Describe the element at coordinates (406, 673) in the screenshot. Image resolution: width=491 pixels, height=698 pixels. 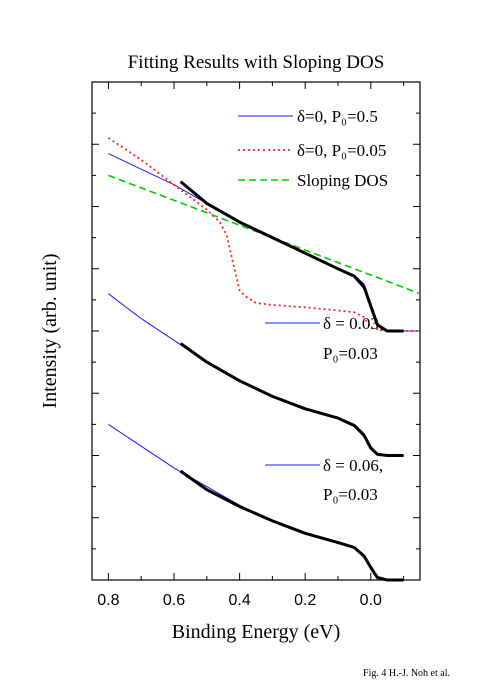
I see `figure-credit: Fig. 4 H.-J. Noh et al.` at that location.